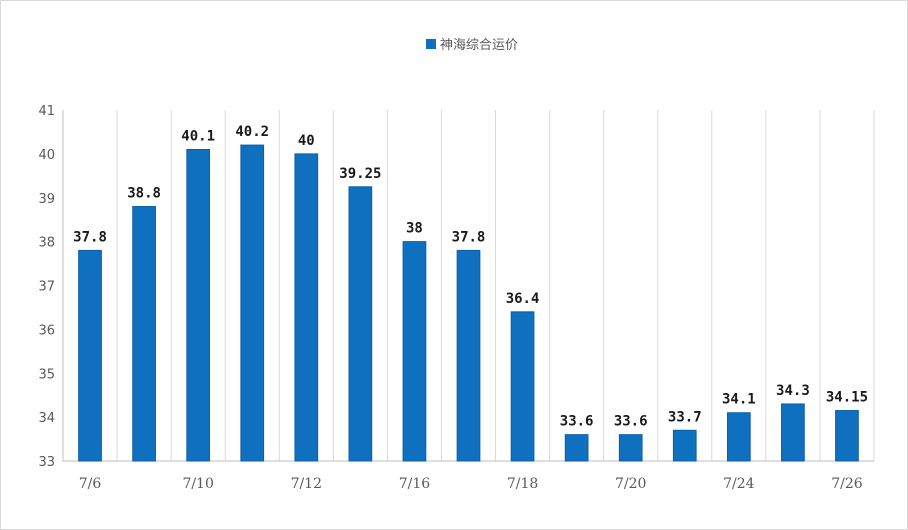 The width and height of the screenshot is (908, 530). What do you see at coordinates (197, 484) in the screenshot?
I see `x-tick-label: 7/10` at bounding box center [197, 484].